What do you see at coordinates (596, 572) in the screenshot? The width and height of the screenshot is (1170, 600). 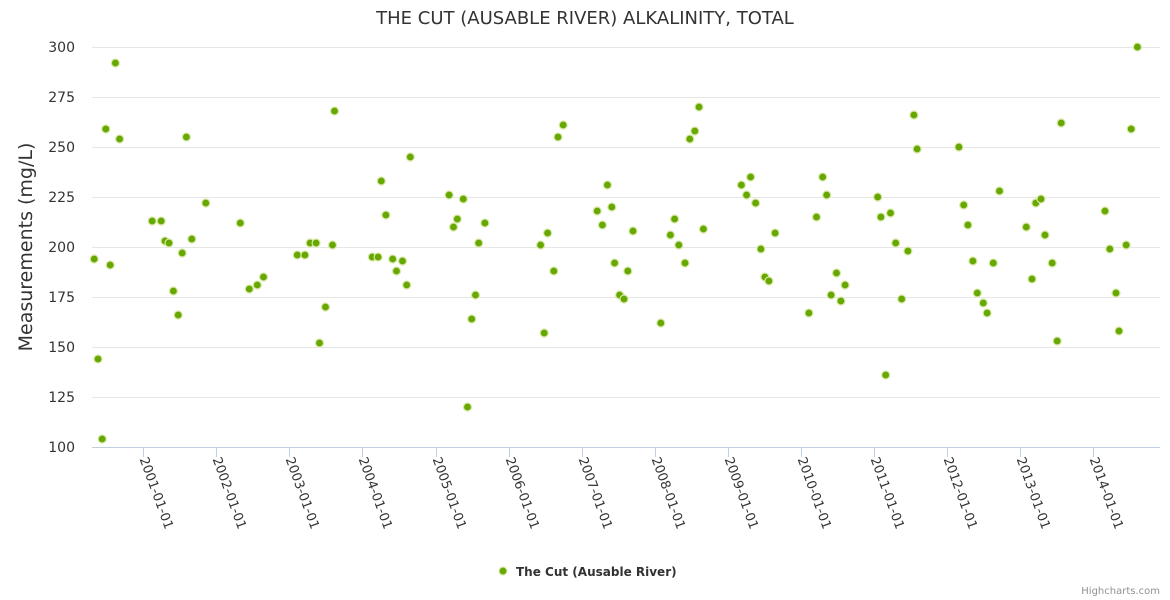 I see `legend-item-label: The Cut (Ausable River)` at bounding box center [596, 572].